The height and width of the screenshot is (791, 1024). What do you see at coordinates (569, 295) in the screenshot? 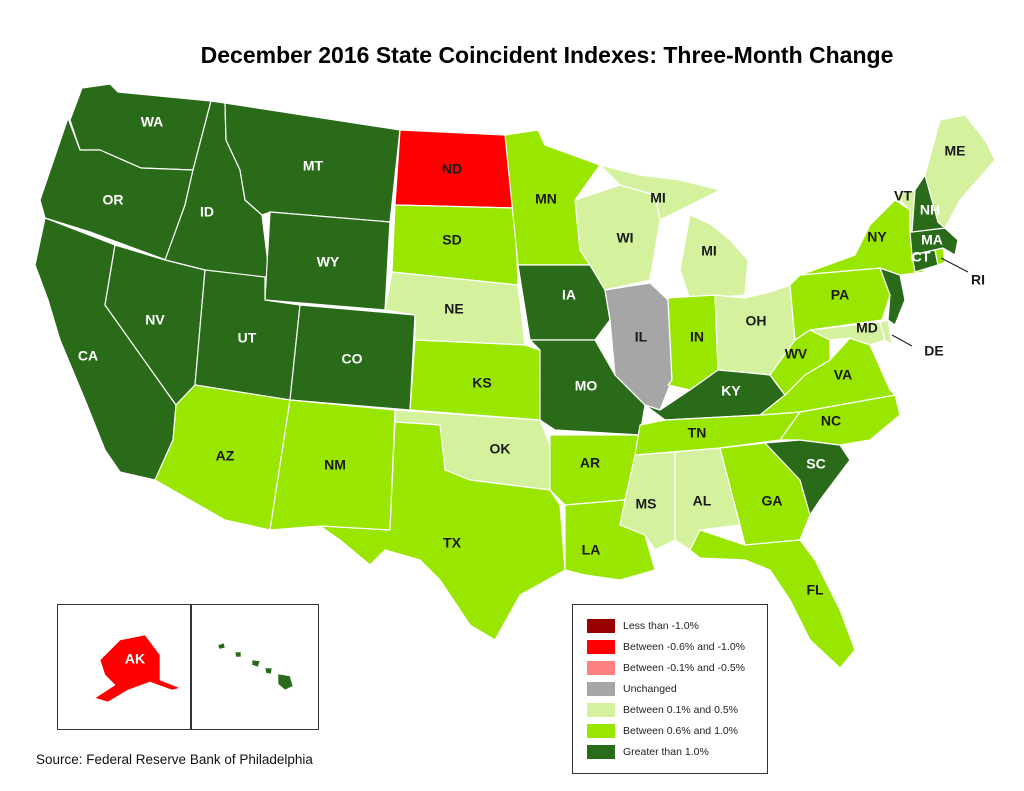
I see `state-label-ia: IA` at bounding box center [569, 295].